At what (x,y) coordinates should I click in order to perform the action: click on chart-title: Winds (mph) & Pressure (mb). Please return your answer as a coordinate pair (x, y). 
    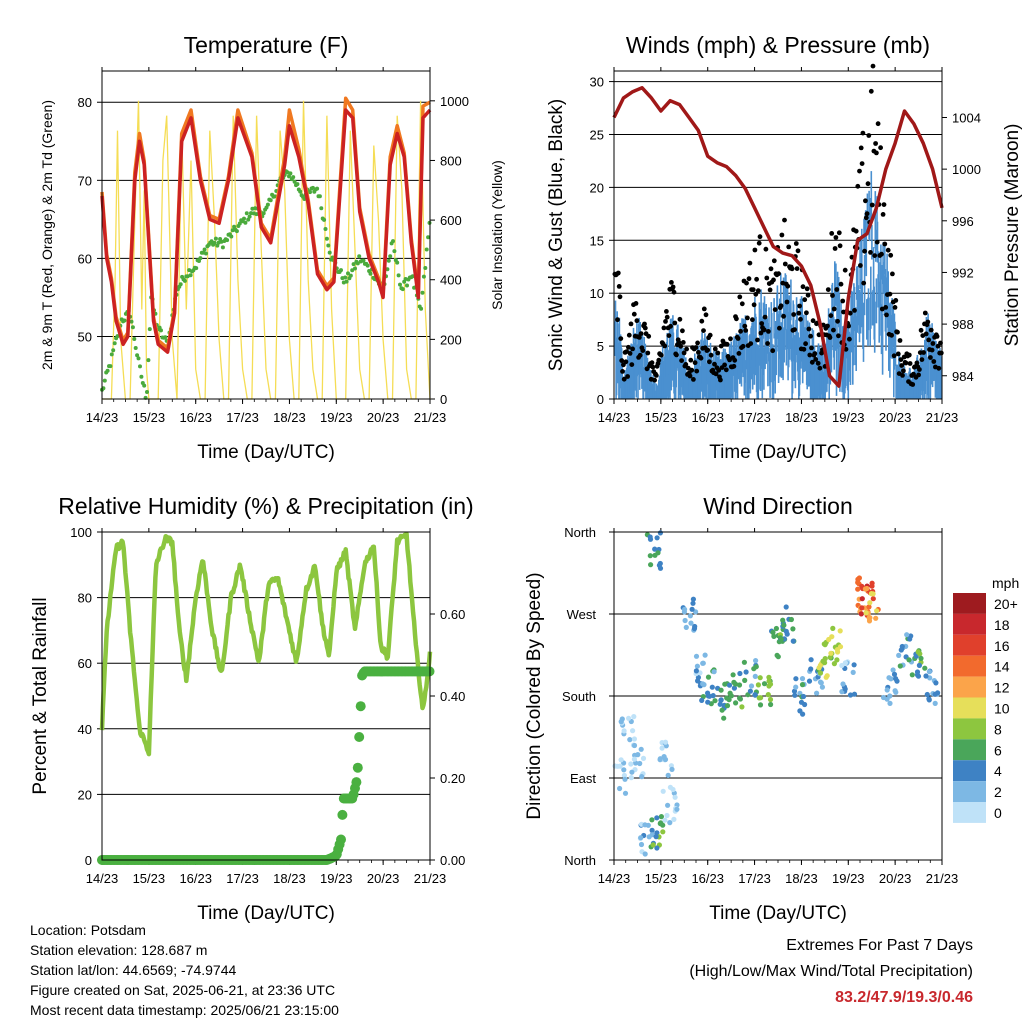
    Looking at the image, I should click on (778, 45).